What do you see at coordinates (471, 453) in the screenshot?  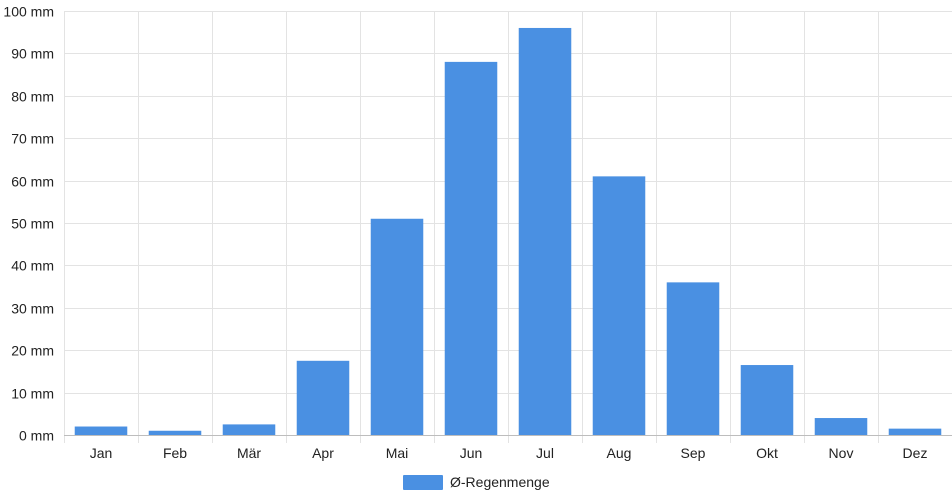 I see `x-tick-label: Jun` at bounding box center [471, 453].